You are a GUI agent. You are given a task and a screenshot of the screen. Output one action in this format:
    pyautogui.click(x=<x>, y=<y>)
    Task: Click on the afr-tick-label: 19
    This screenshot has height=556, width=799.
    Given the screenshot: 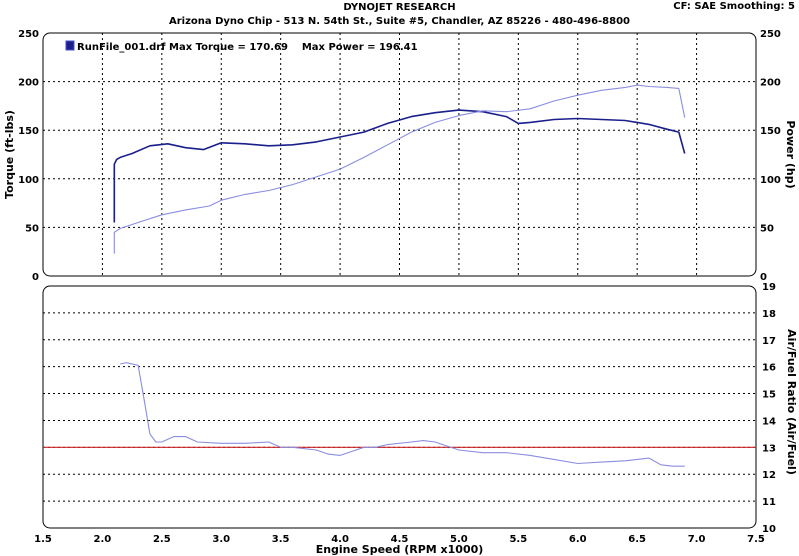 What is the action you would take?
    pyautogui.click(x=769, y=287)
    